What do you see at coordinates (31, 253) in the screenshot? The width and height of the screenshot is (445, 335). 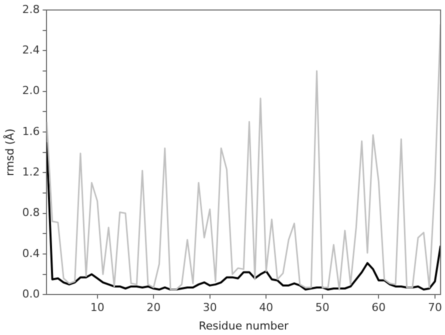 I see `y-tick-label: 0.4` at bounding box center [31, 253].